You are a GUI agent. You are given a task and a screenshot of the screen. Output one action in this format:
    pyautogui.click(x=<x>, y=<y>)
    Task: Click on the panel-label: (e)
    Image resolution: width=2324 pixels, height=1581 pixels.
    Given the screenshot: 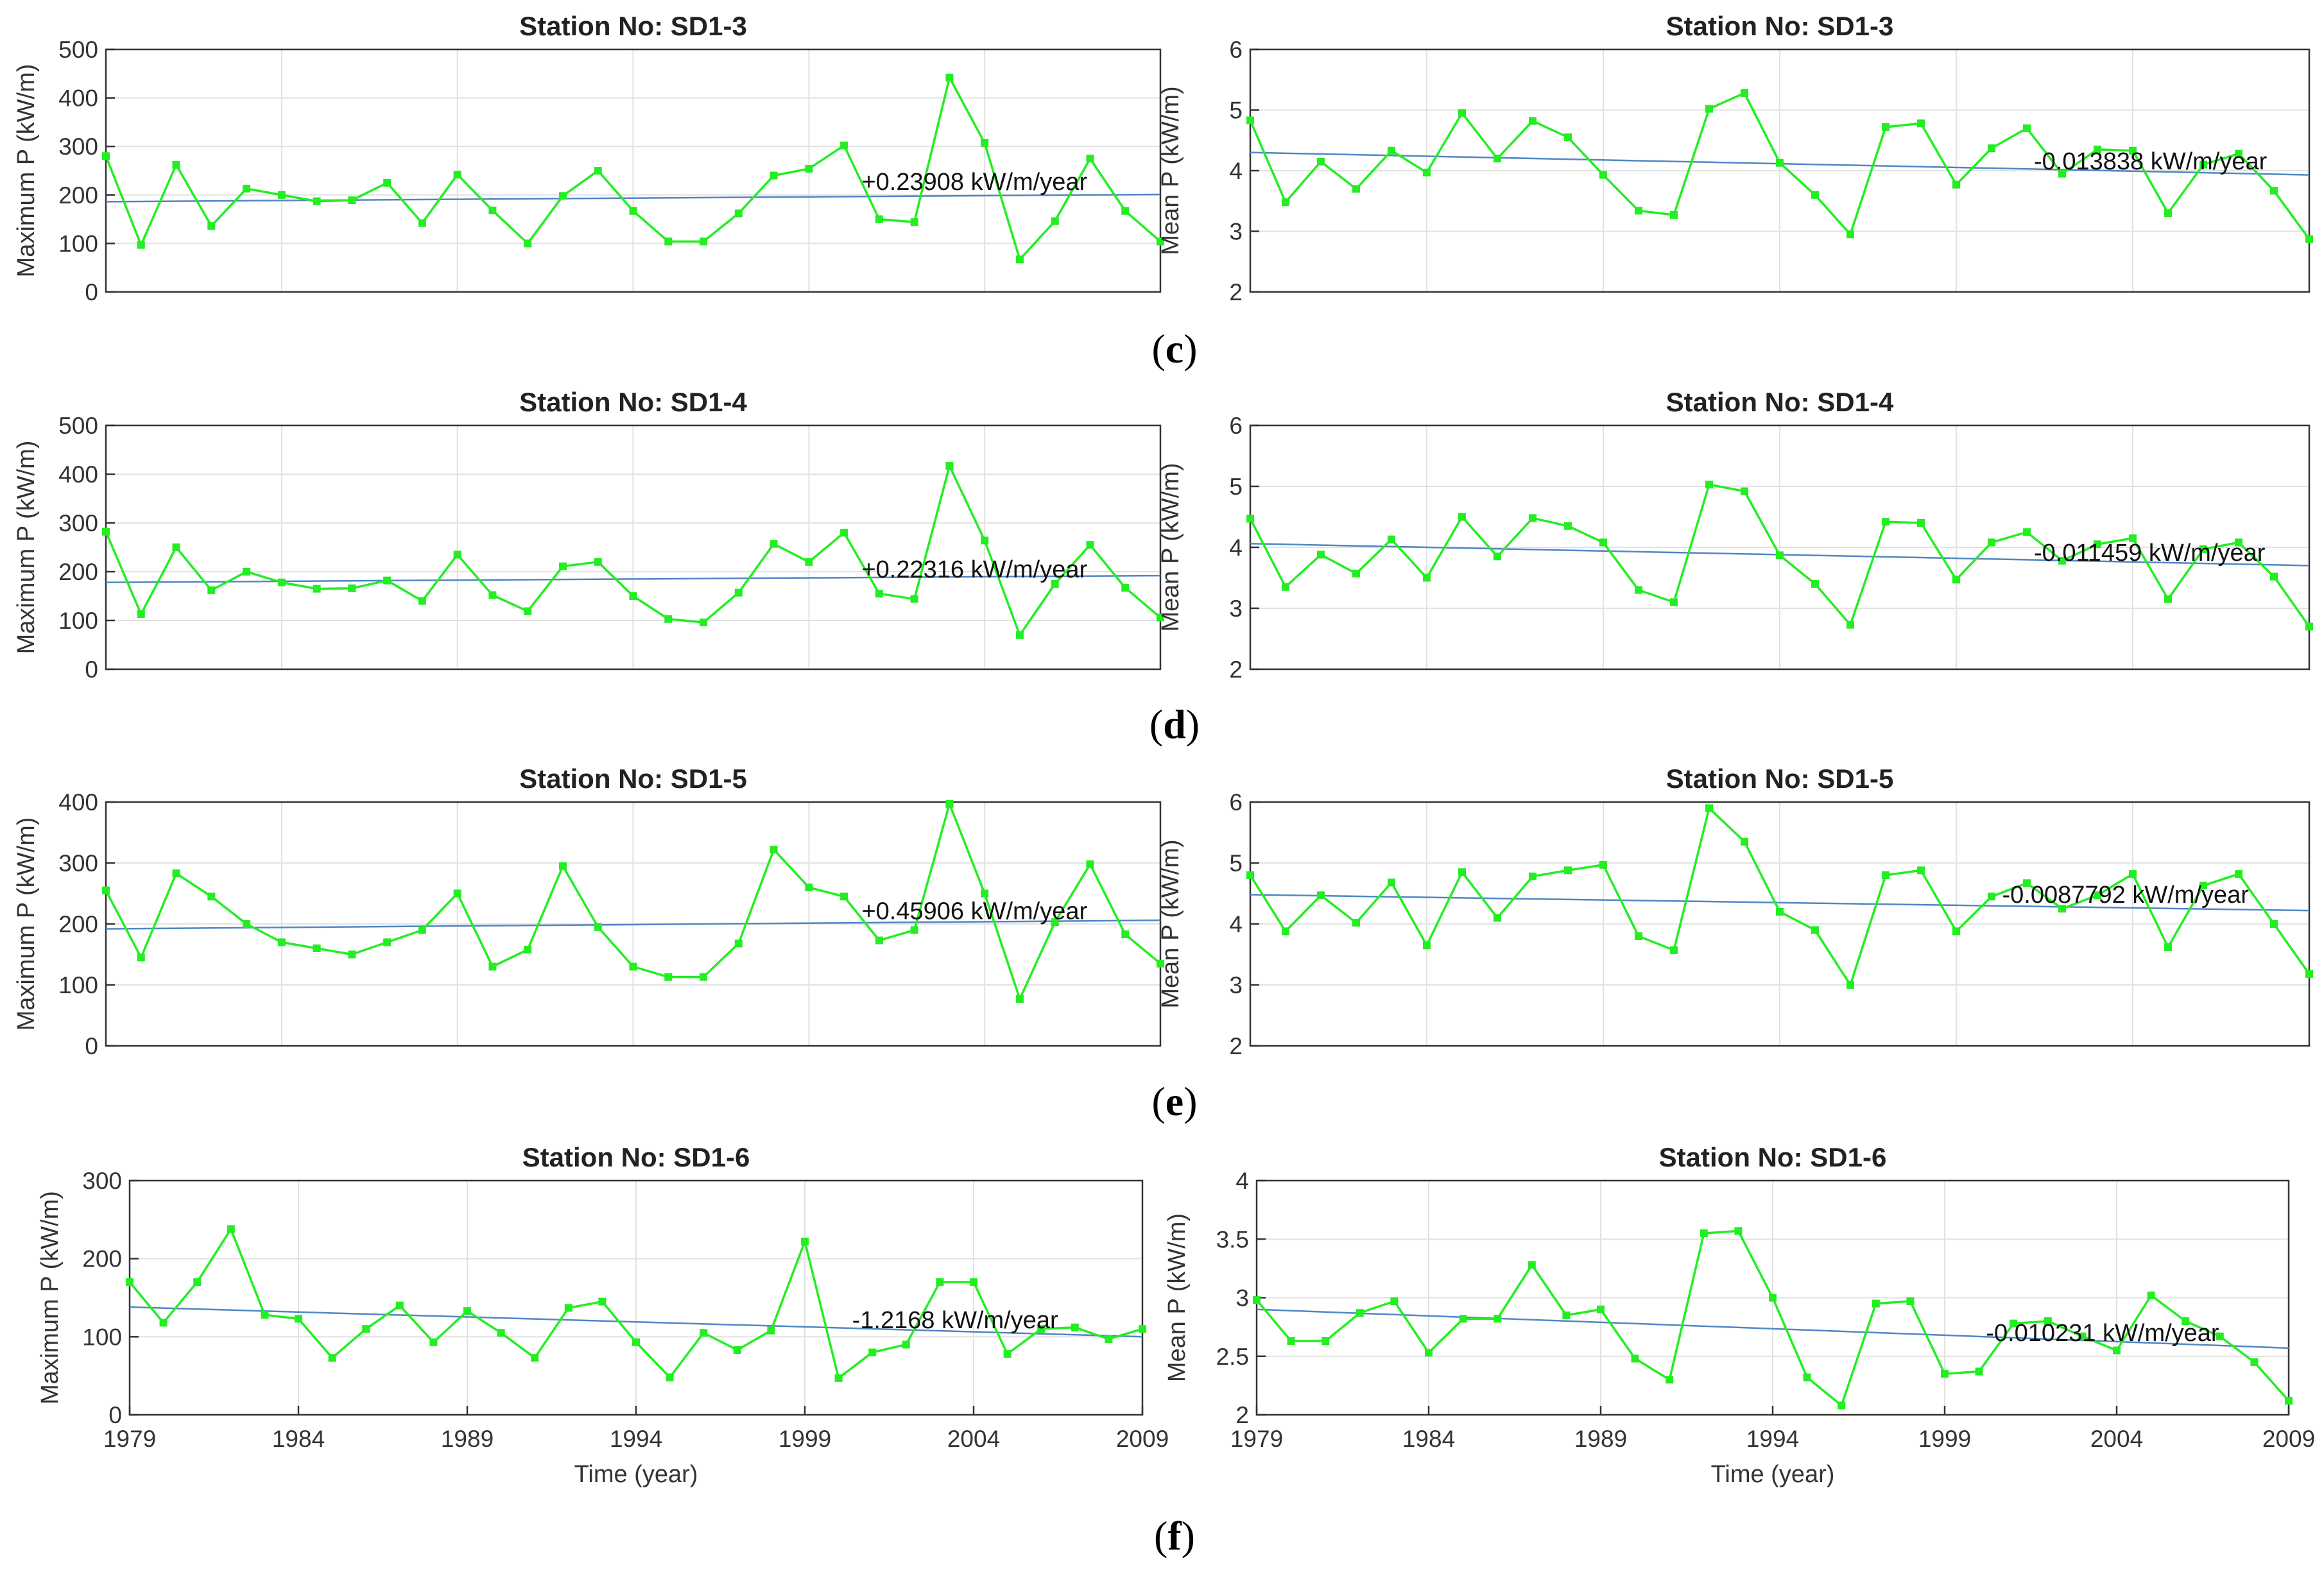 What is the action you would take?
    pyautogui.click(x=1174, y=1101)
    